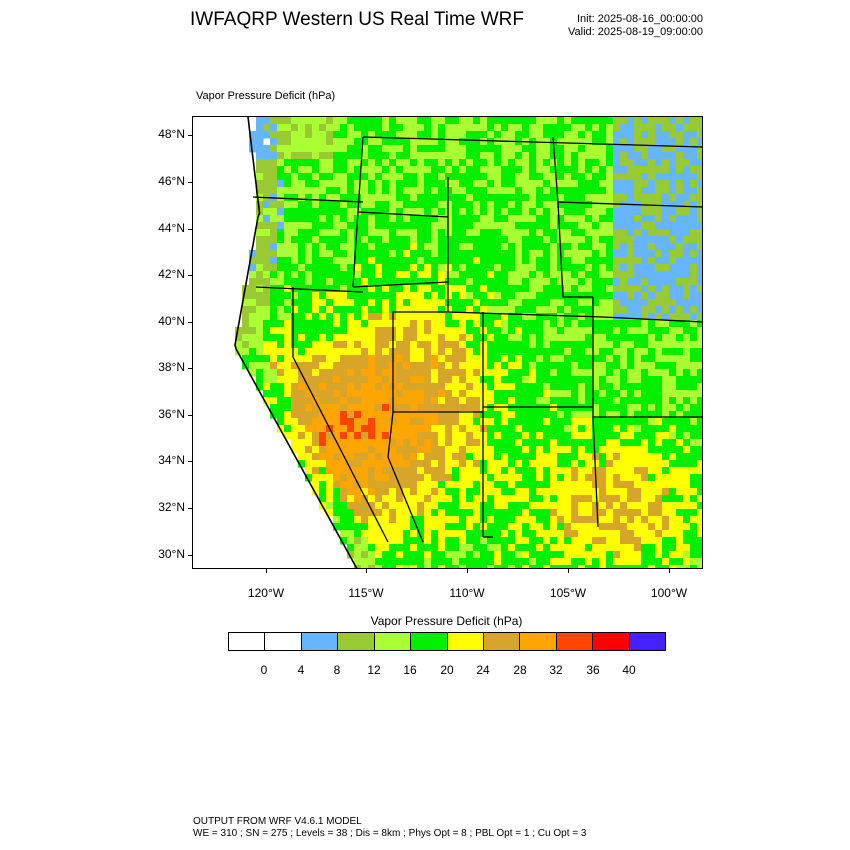  What do you see at coordinates (266, 593) in the screenshot?
I see `lon-label-120w: 120°W` at bounding box center [266, 593].